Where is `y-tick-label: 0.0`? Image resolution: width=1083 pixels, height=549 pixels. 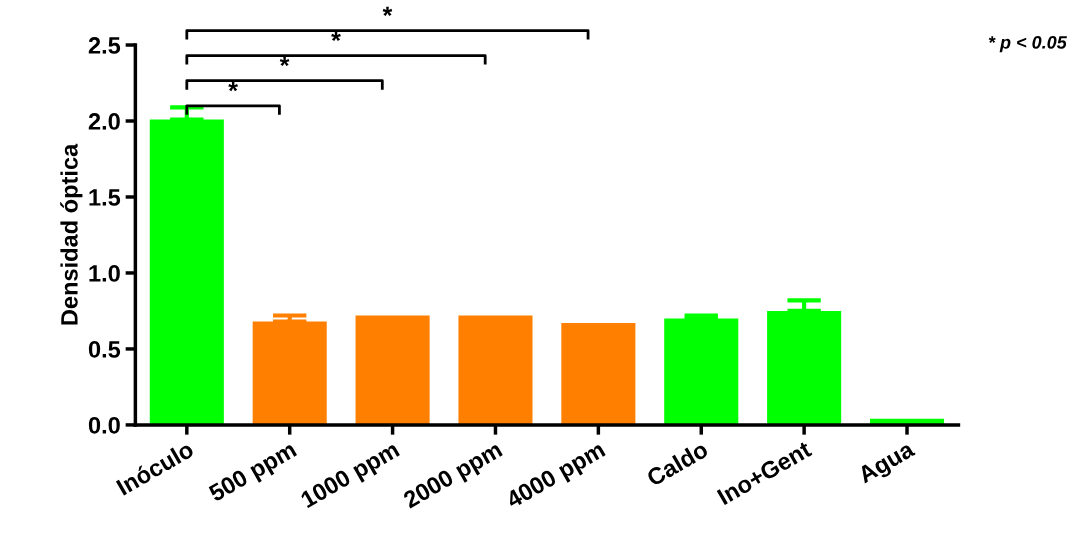
y-tick-label: 0.0 is located at coordinates (104, 425).